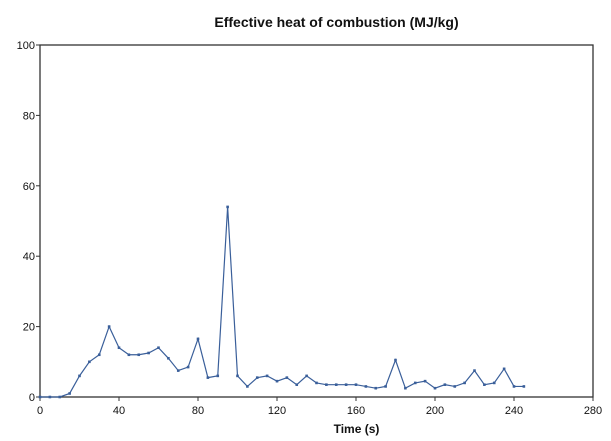 Image resolution: width=611 pixels, height=441 pixels. Describe the element at coordinates (435, 411) in the screenshot. I see `x-tick-label: 200` at that location.